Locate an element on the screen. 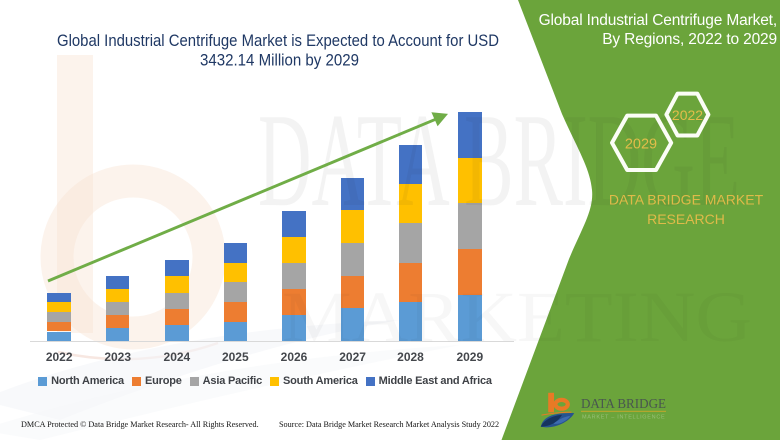  svg-text: RESEARCH is located at coordinates (686, 219).